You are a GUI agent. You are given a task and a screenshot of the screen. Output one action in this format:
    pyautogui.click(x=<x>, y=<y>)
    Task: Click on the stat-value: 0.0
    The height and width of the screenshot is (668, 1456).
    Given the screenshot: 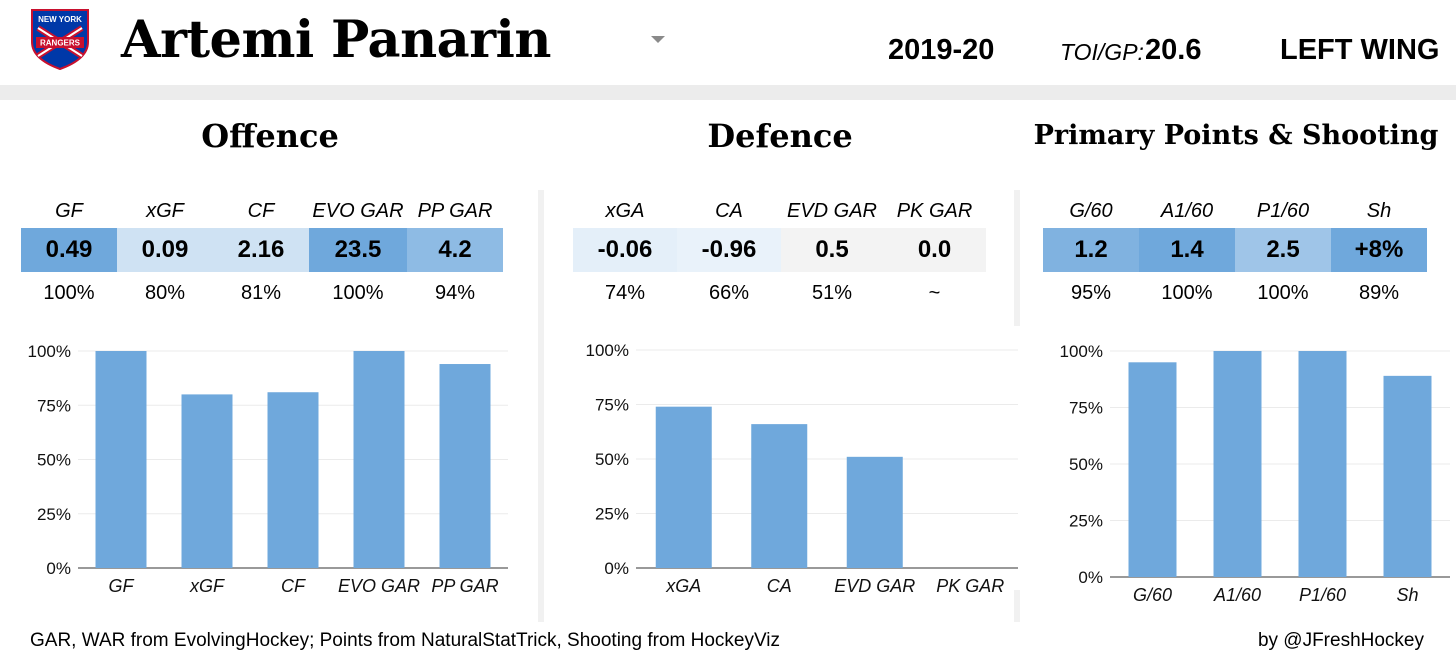 What is the action you would take?
    pyautogui.click(x=934, y=250)
    